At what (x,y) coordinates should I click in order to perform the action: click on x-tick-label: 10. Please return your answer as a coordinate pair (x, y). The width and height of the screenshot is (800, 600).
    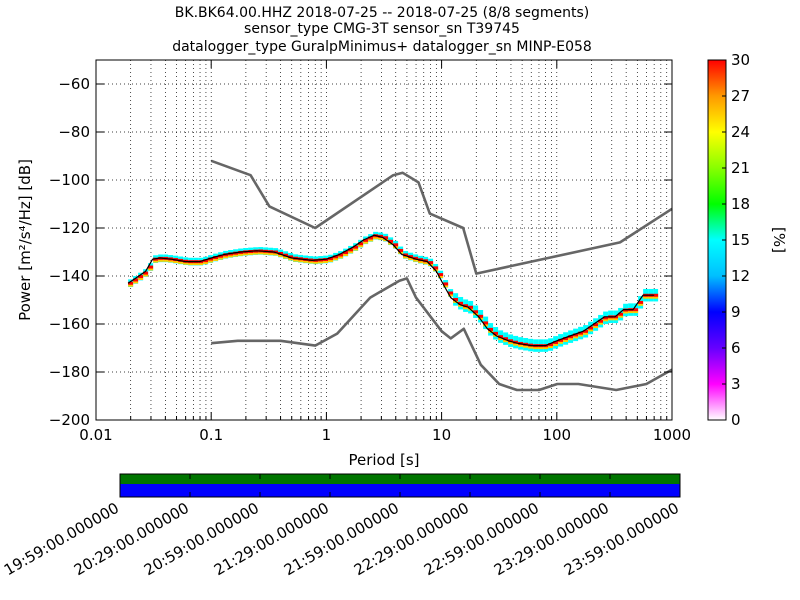
    Looking at the image, I should click on (441, 435).